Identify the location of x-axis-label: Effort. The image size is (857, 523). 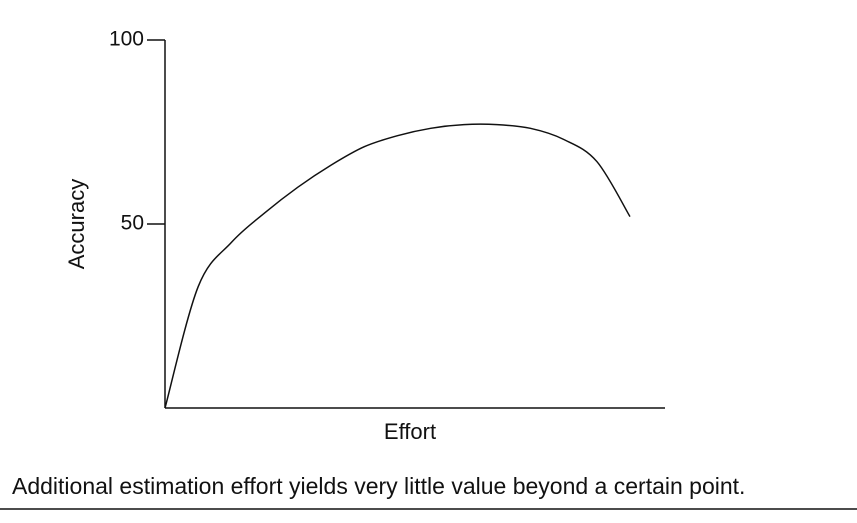
(410, 431).